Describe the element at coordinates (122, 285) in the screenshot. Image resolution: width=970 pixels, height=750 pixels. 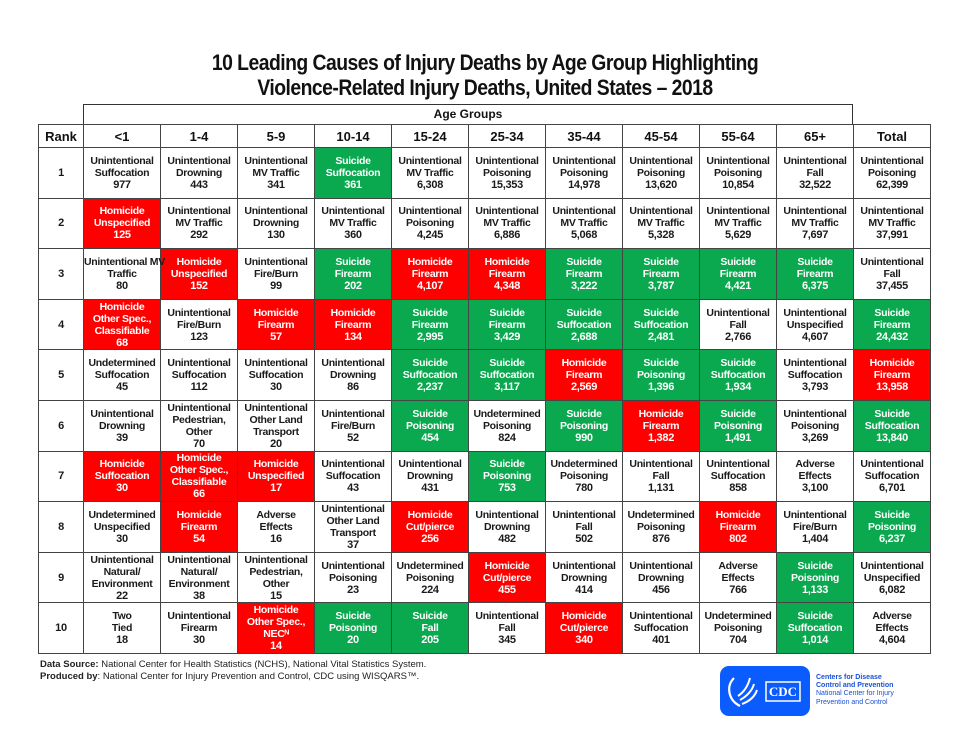
I see `death-count: 80` at that location.